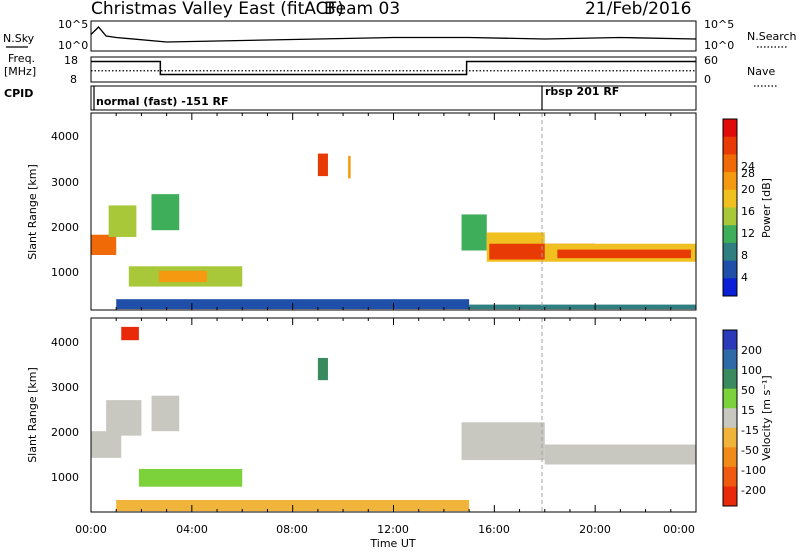 The height and width of the screenshot is (554, 800). What do you see at coordinates (750, 430) in the screenshot?
I see `velocity-cbar-tick-m15: -15` at bounding box center [750, 430].